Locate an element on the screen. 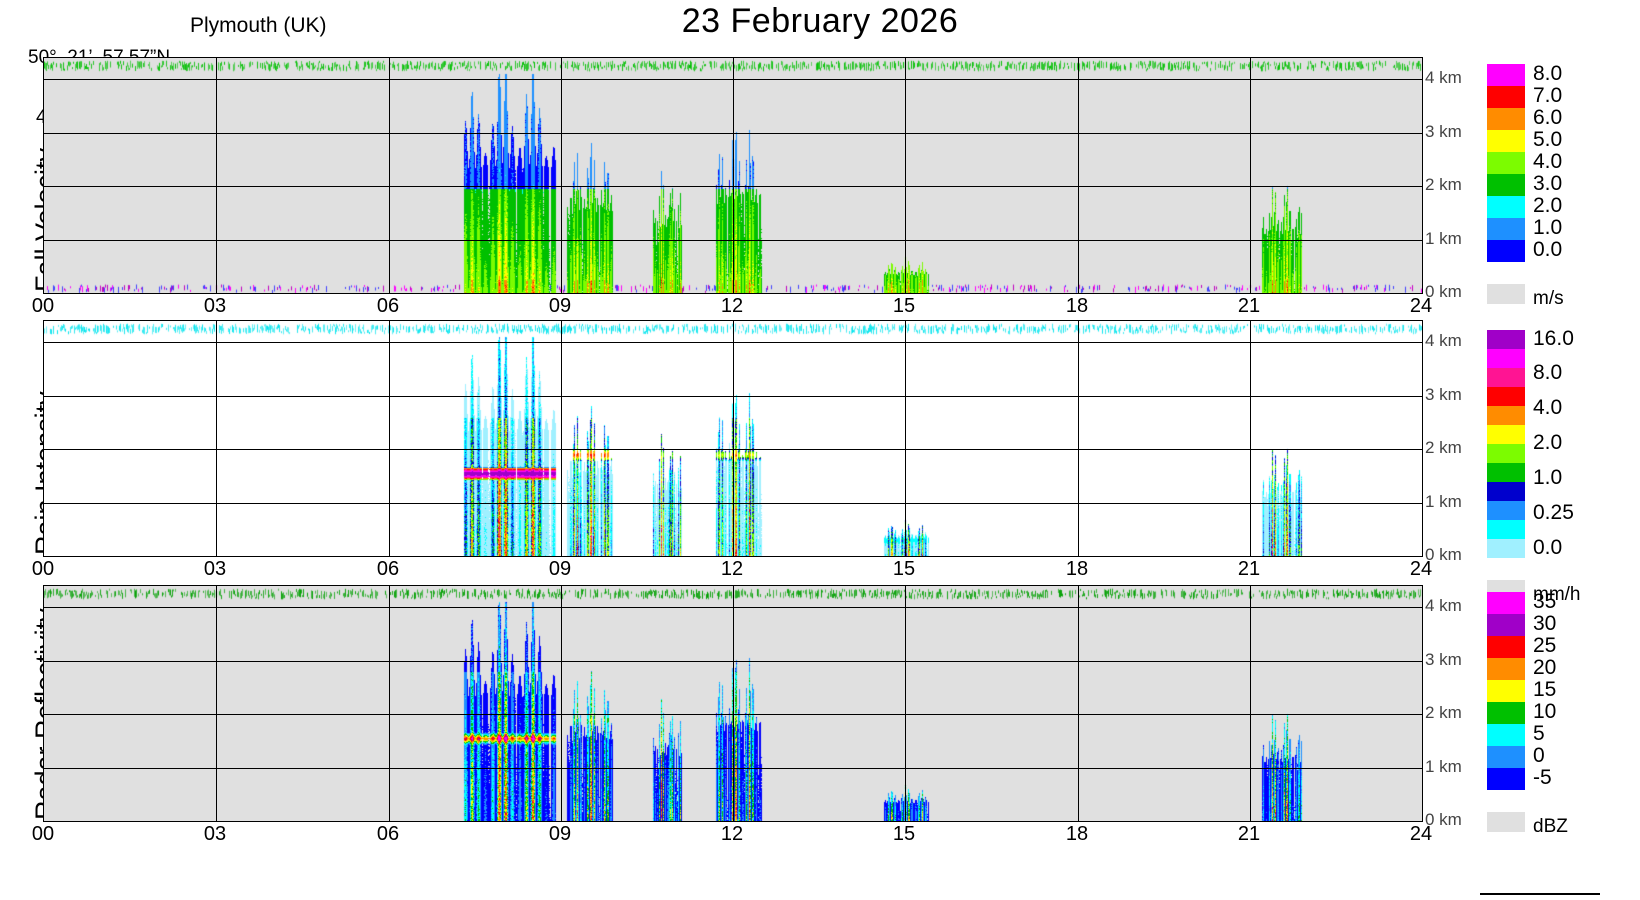 This screenshot has width=1640, height=900. colorbar-label: -5 is located at coordinates (1542, 777).